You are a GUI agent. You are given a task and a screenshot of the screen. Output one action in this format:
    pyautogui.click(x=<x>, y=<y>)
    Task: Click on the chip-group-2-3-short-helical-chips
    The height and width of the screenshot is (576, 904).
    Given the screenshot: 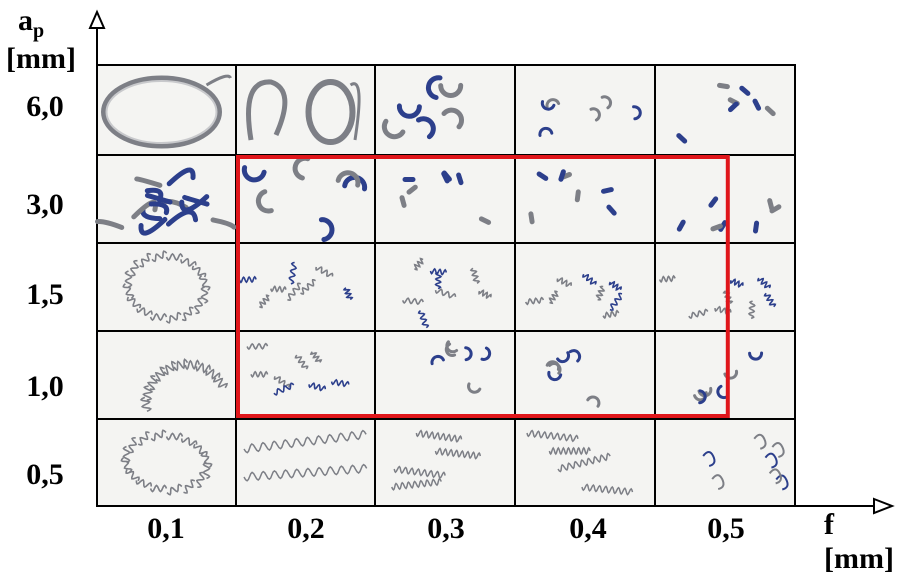 What is the action you would take?
    pyautogui.click(x=573, y=296)
    